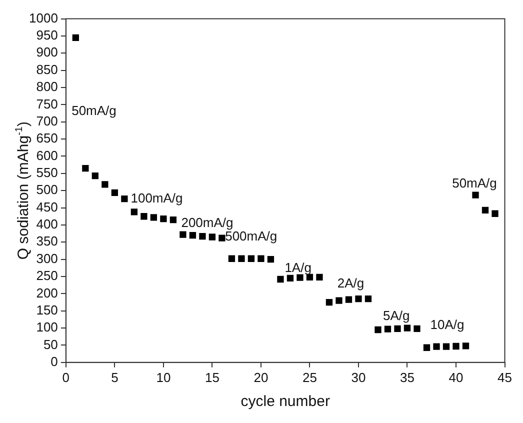 This screenshot has height=423, width=523. What do you see at coordinates (47, 86) in the screenshot?
I see `y-tick-label: 800` at bounding box center [47, 86].